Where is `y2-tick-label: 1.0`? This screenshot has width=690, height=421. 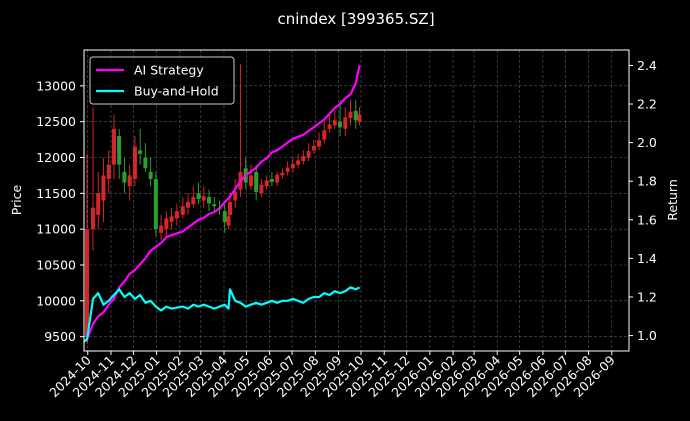 y2-tick-label: 1.0 is located at coordinates (647, 335).